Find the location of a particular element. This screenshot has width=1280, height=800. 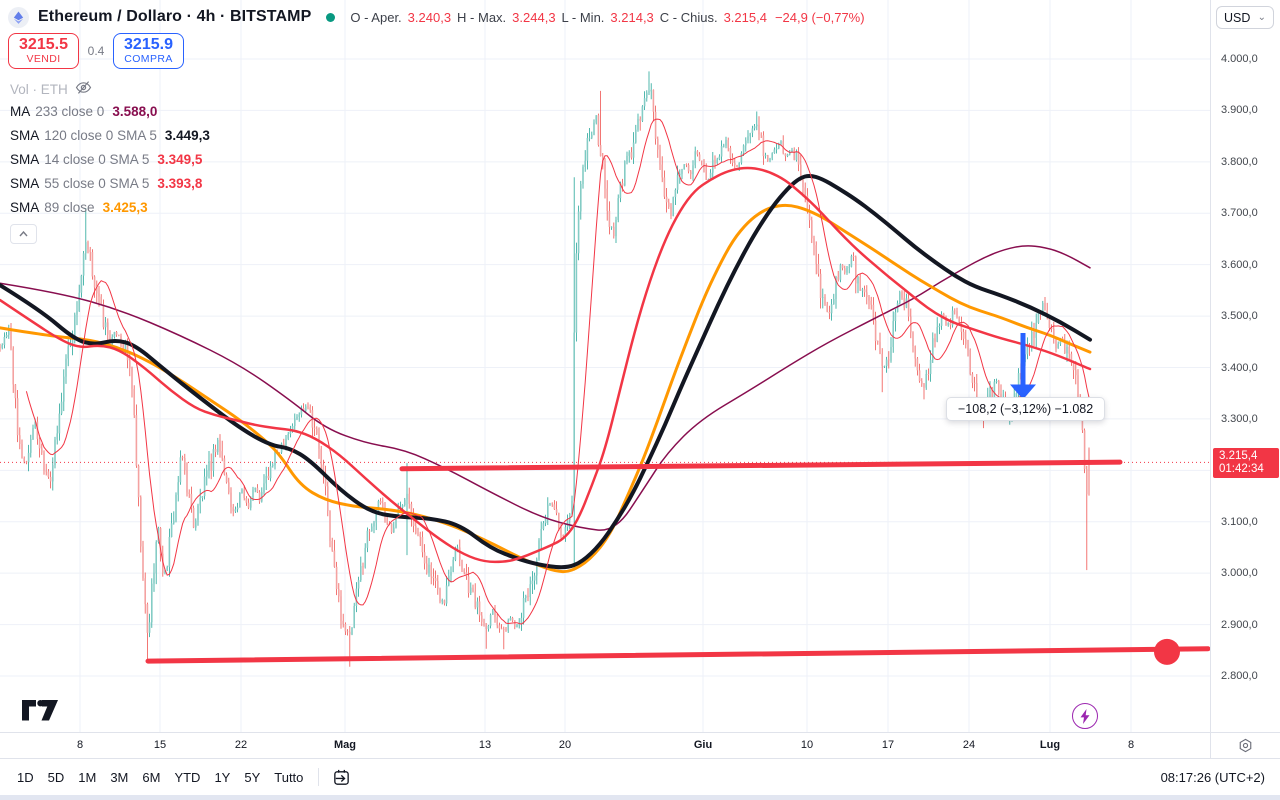

gear-icon is located at coordinates (1245, 745).